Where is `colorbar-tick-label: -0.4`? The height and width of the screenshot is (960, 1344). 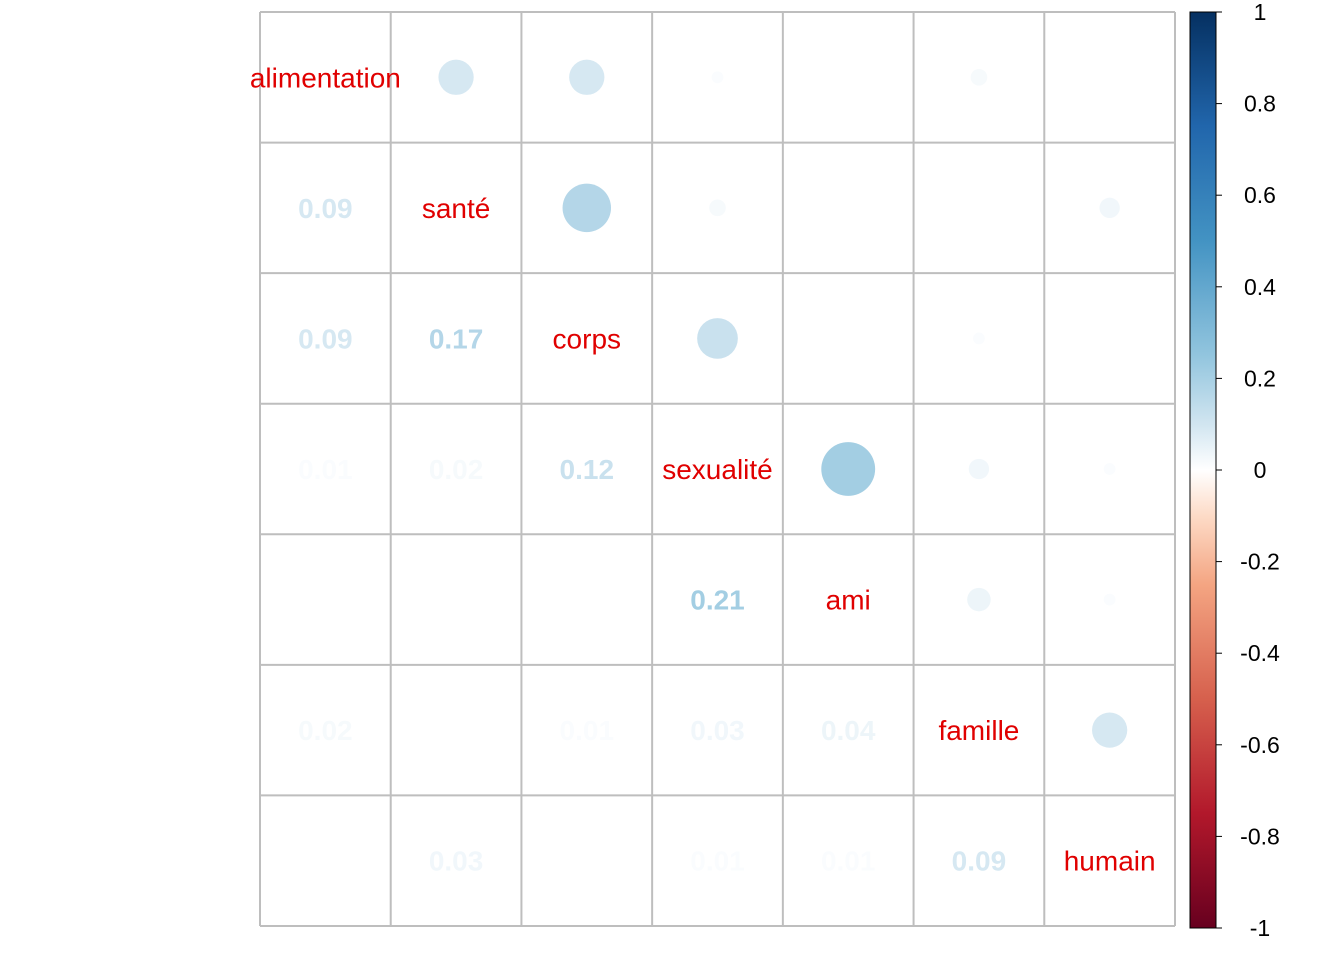
colorbar-tick-label: -0.4 is located at coordinates (1260, 653).